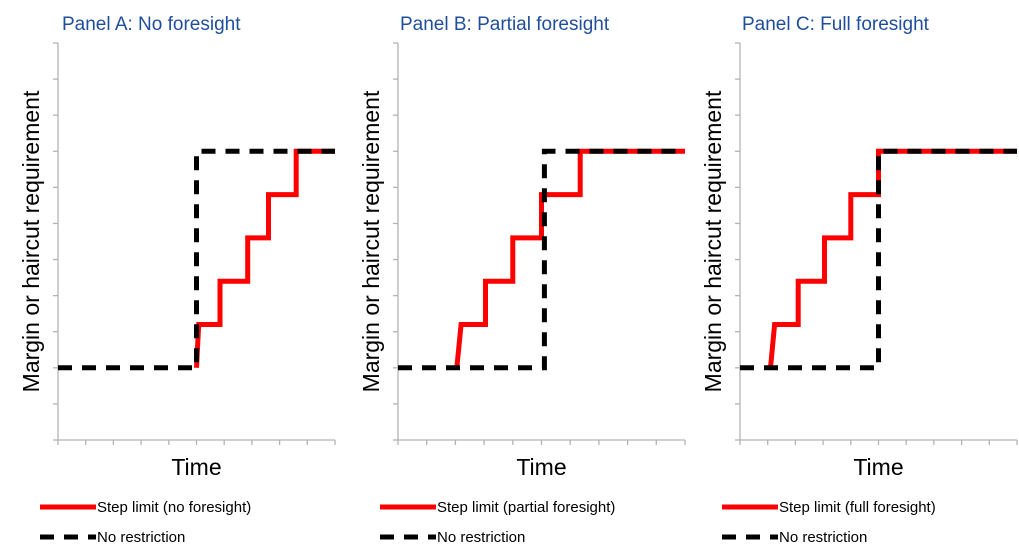 This screenshot has height=550, width=1019. I want to click on panel-title: Panel B: Partial foresight, so click(505, 24).